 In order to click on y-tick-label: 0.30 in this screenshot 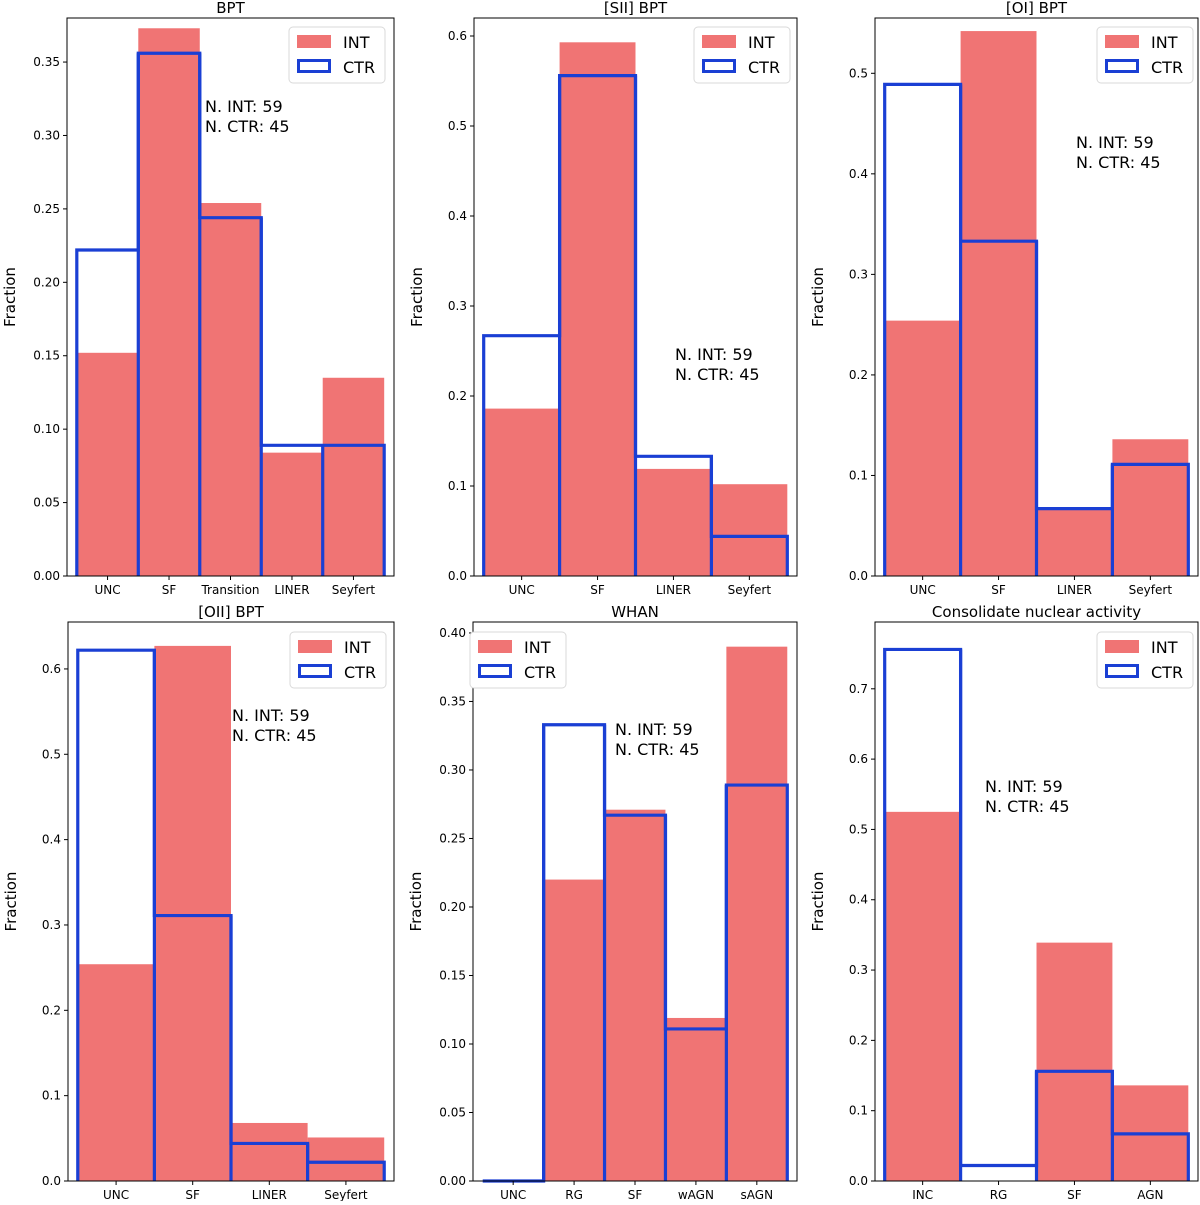, I will do `click(452, 770)`.